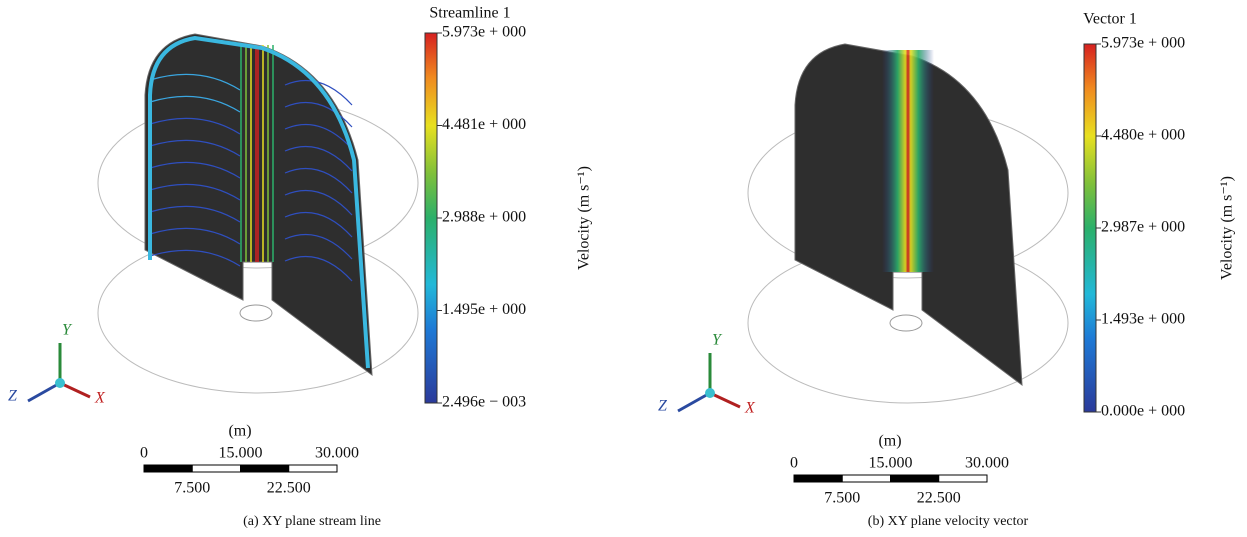 This screenshot has width=1247, height=537. What do you see at coordinates (469, 13) in the screenshot?
I see `colorbar-title: Streamline 1` at bounding box center [469, 13].